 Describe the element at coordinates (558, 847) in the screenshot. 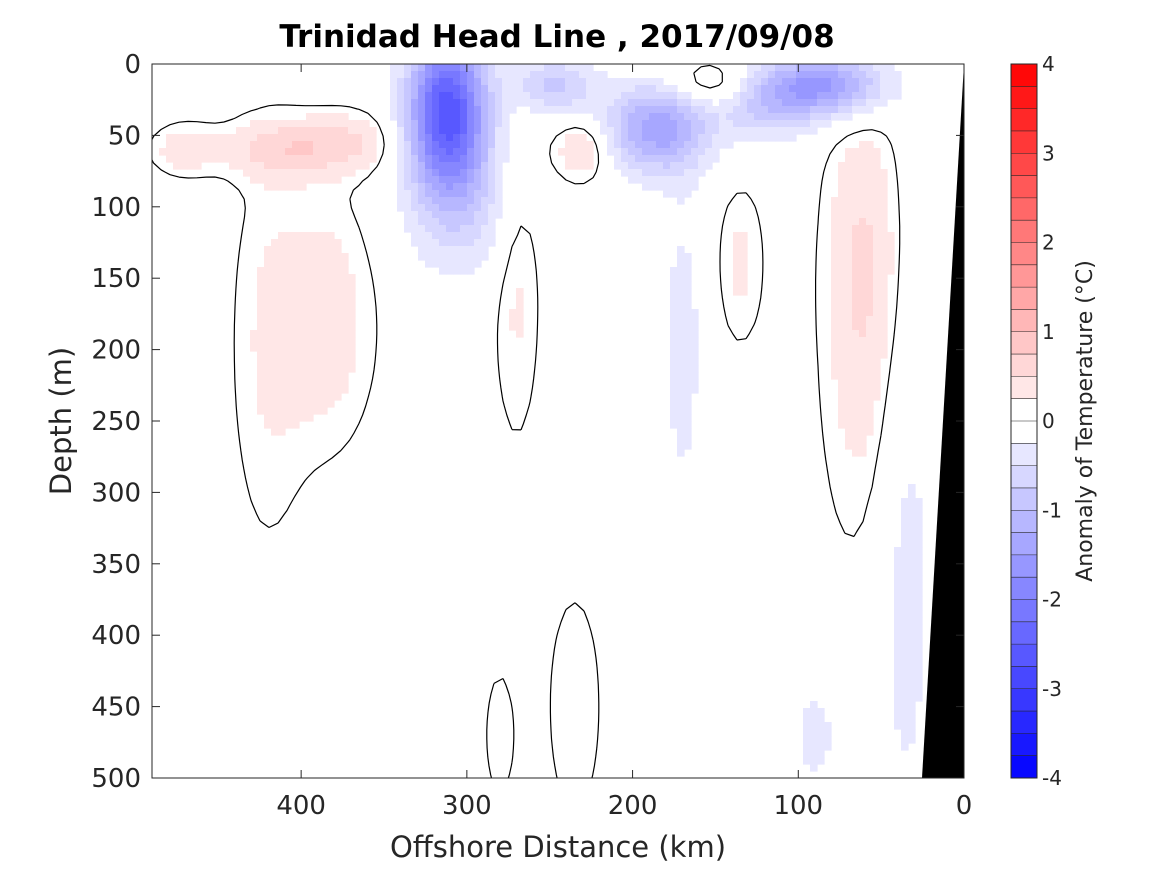

I see `x-axis-label: Offshore Distance (km)` at that location.